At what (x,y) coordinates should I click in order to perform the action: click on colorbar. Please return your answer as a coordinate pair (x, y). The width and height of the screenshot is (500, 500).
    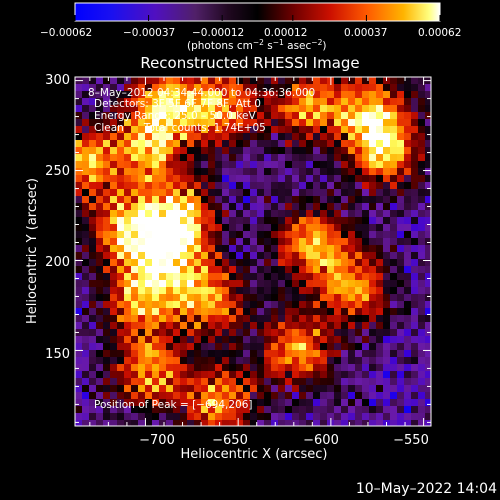
    Looking at the image, I should click on (257, 12).